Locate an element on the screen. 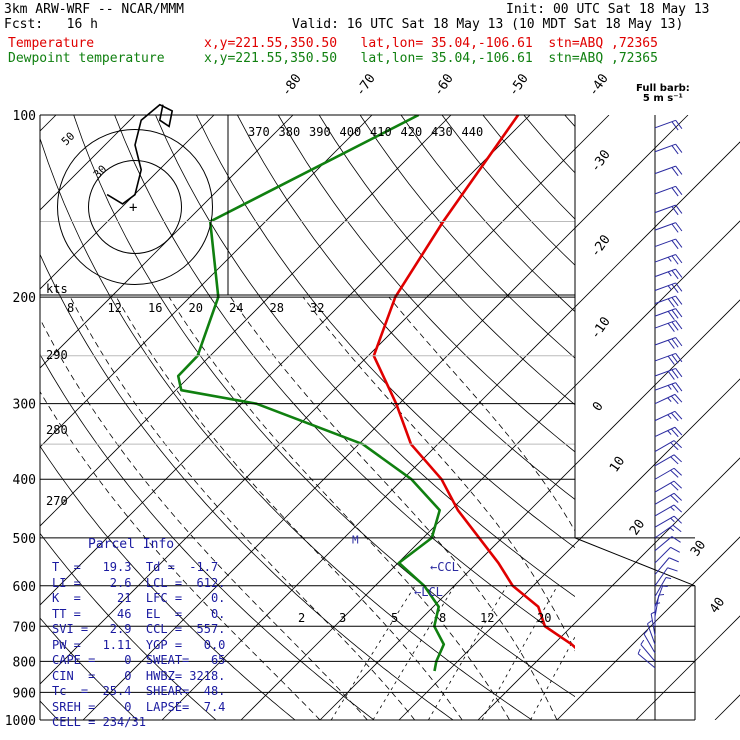 The height and width of the screenshot is (740, 740). right-axis-skew is located at coordinates (635, 562).